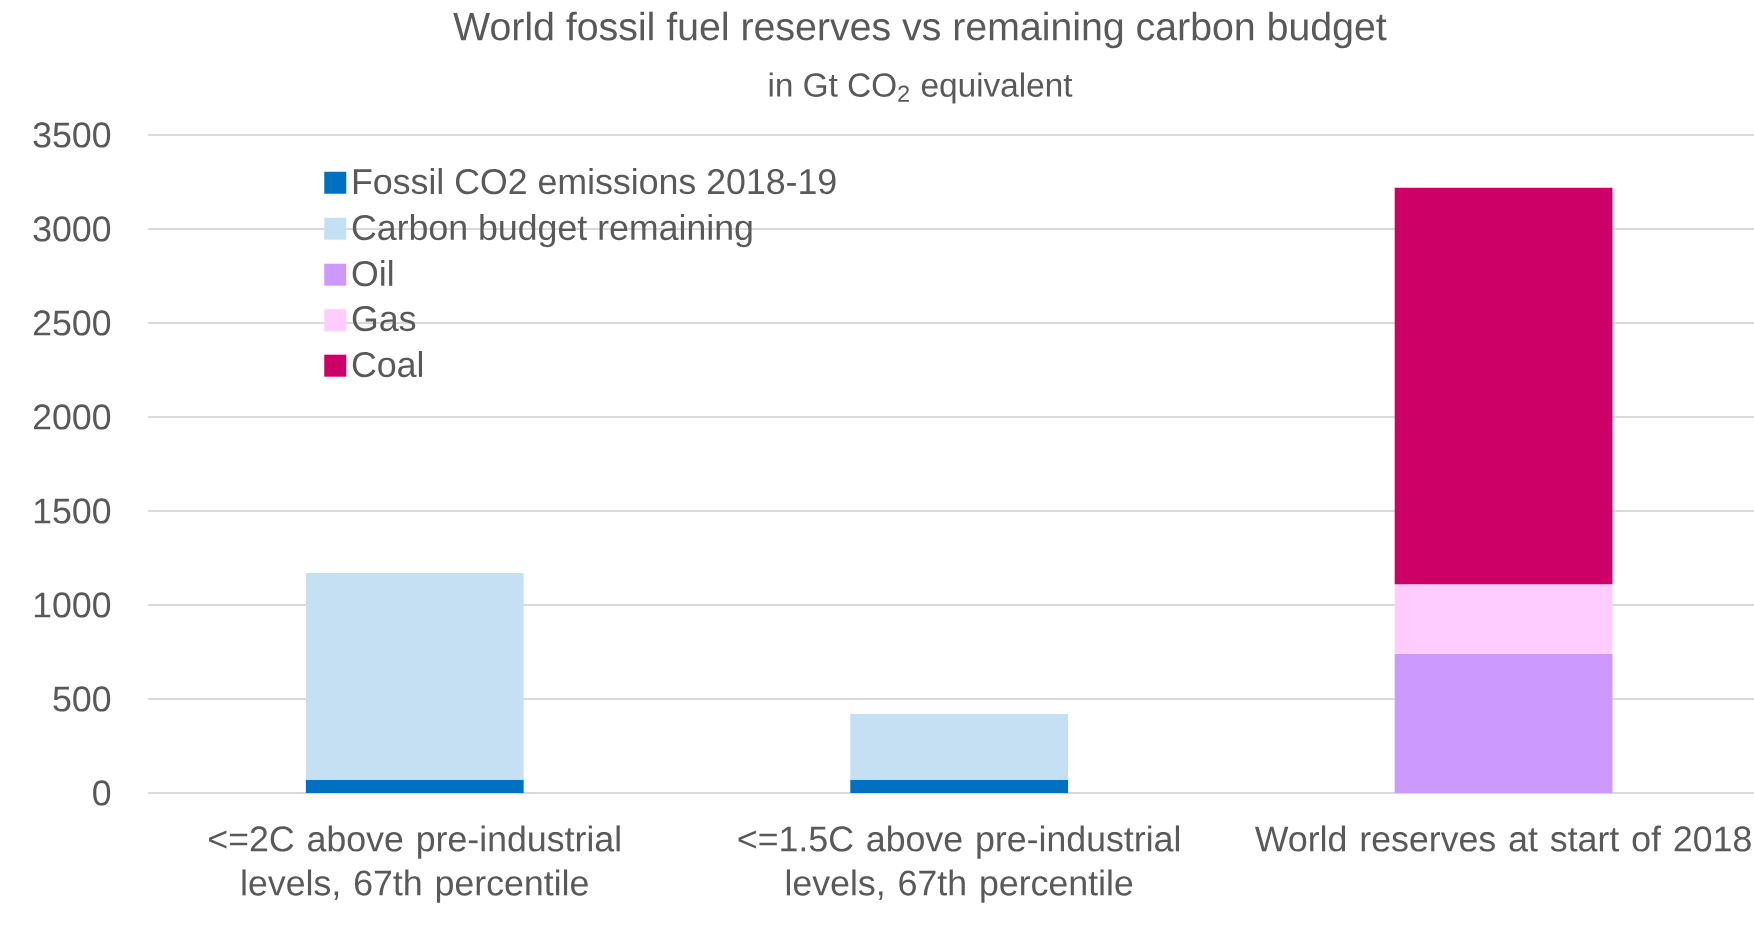 This screenshot has height=936, width=1754. Describe the element at coordinates (72, 323) in the screenshot. I see `y-tick-label: 2500` at that location.